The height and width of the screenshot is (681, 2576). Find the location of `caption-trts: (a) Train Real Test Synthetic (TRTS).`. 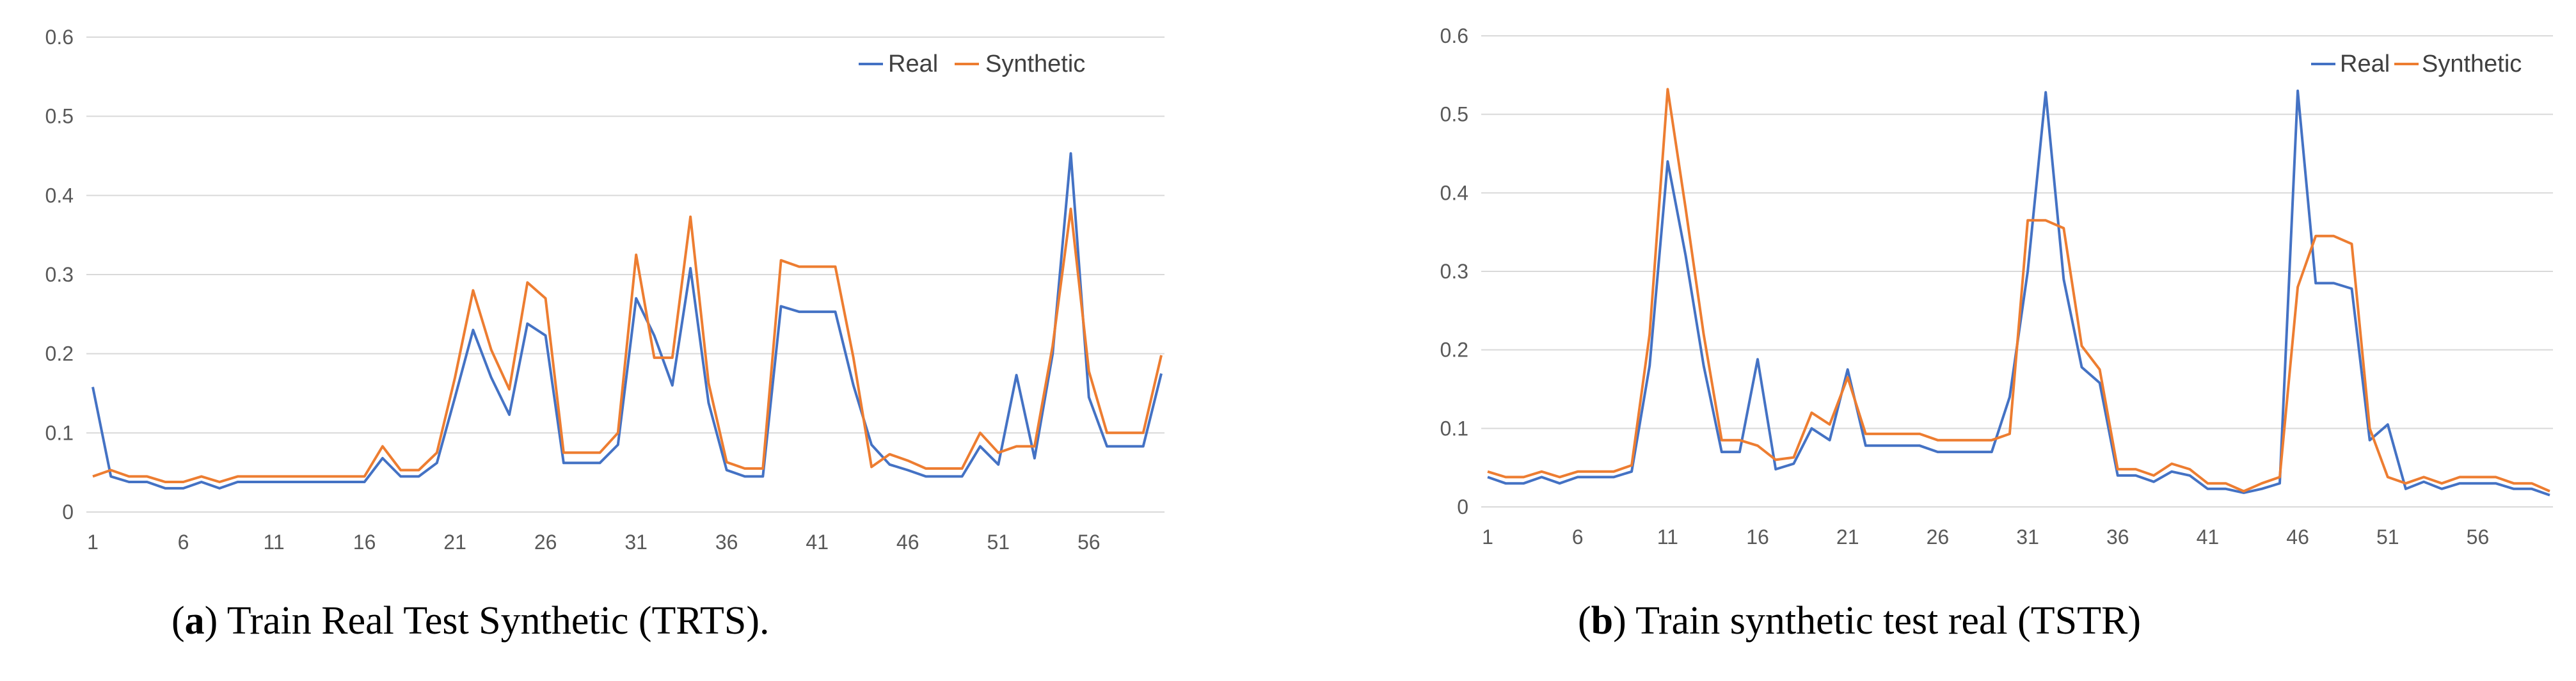

caption-trts: (a) Train Real Test Synthetic (TRTS). is located at coordinates (470, 621).